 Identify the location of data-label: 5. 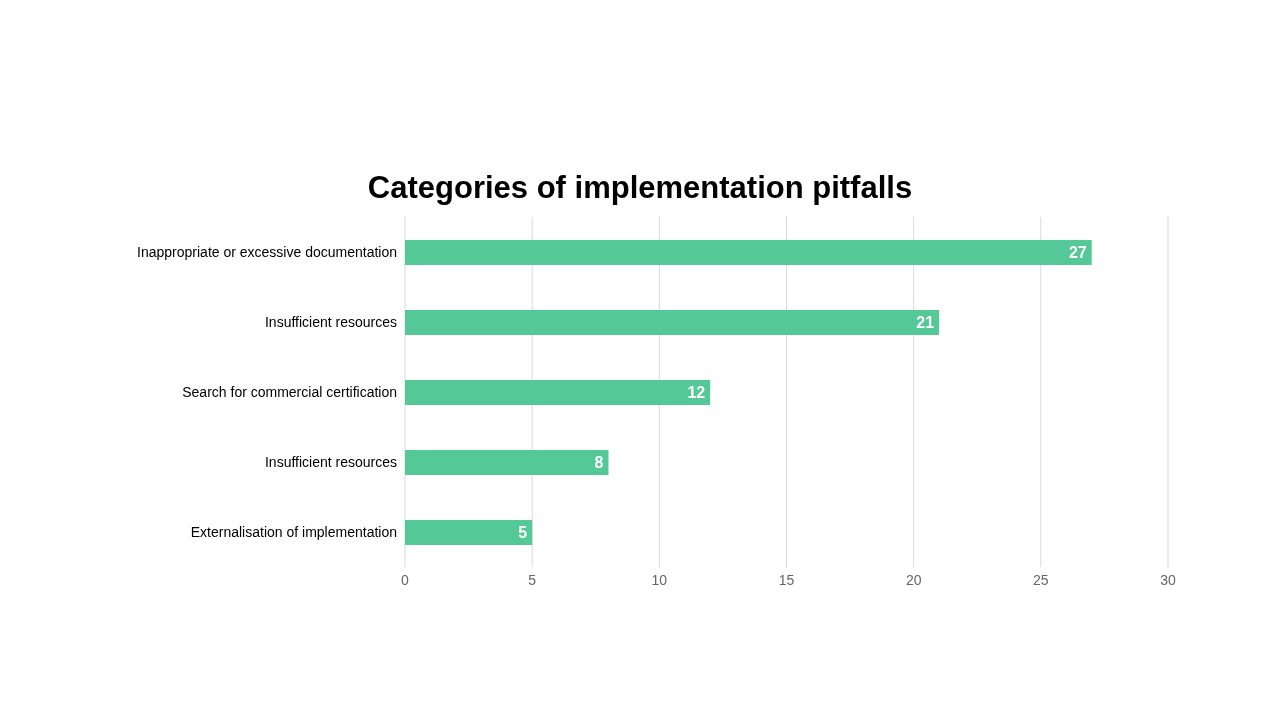
(523, 533).